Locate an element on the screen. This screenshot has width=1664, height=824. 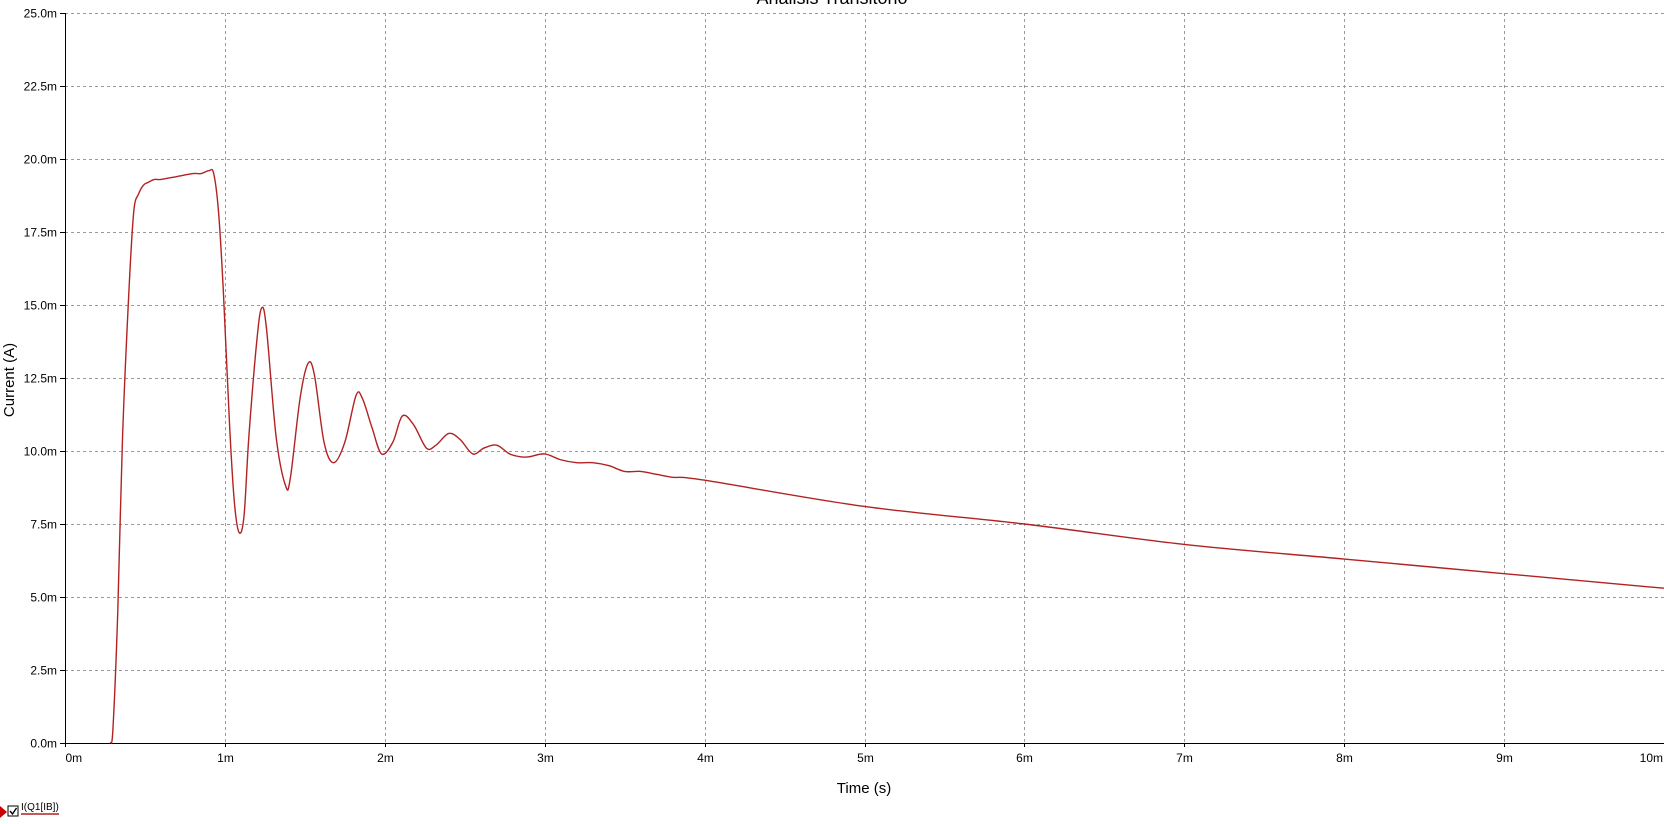
y-tick-label: 20.0m is located at coordinates (40, 160).